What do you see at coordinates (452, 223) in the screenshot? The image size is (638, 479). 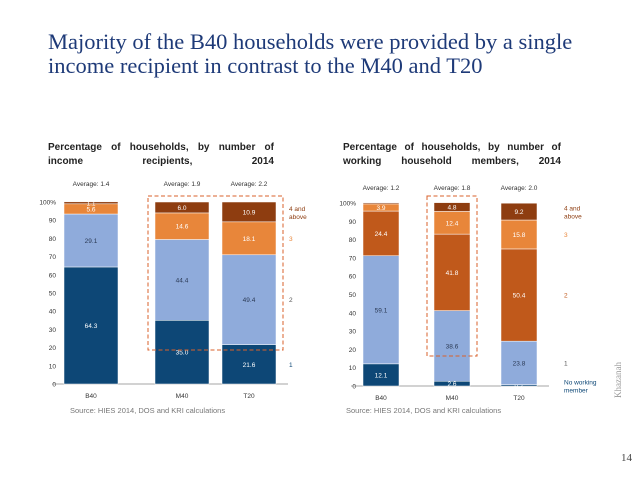 I see `data-label: 12.4` at bounding box center [452, 223].